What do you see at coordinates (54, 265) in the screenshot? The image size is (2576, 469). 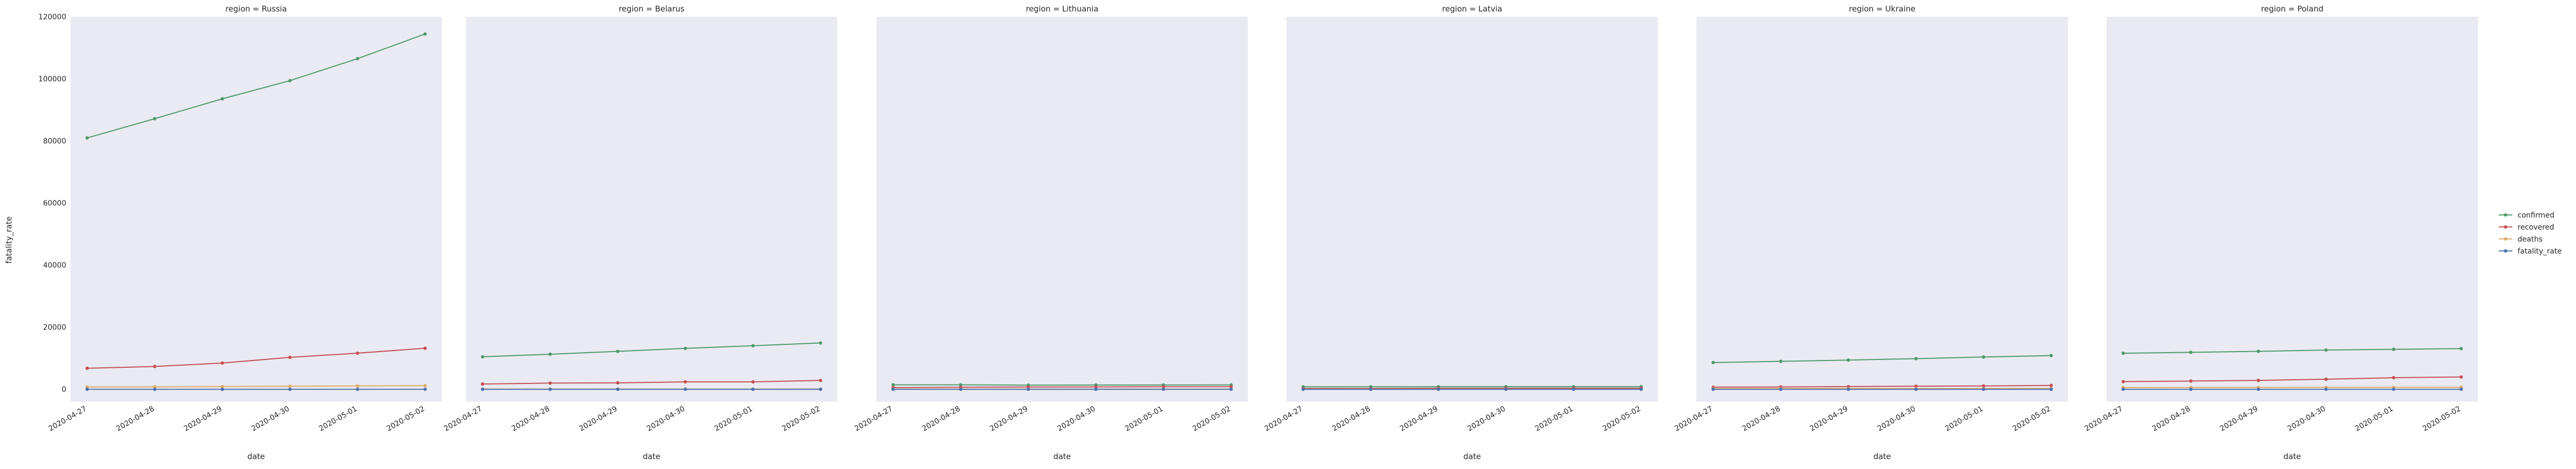 I see `y-tick-label: 40000` at bounding box center [54, 265].